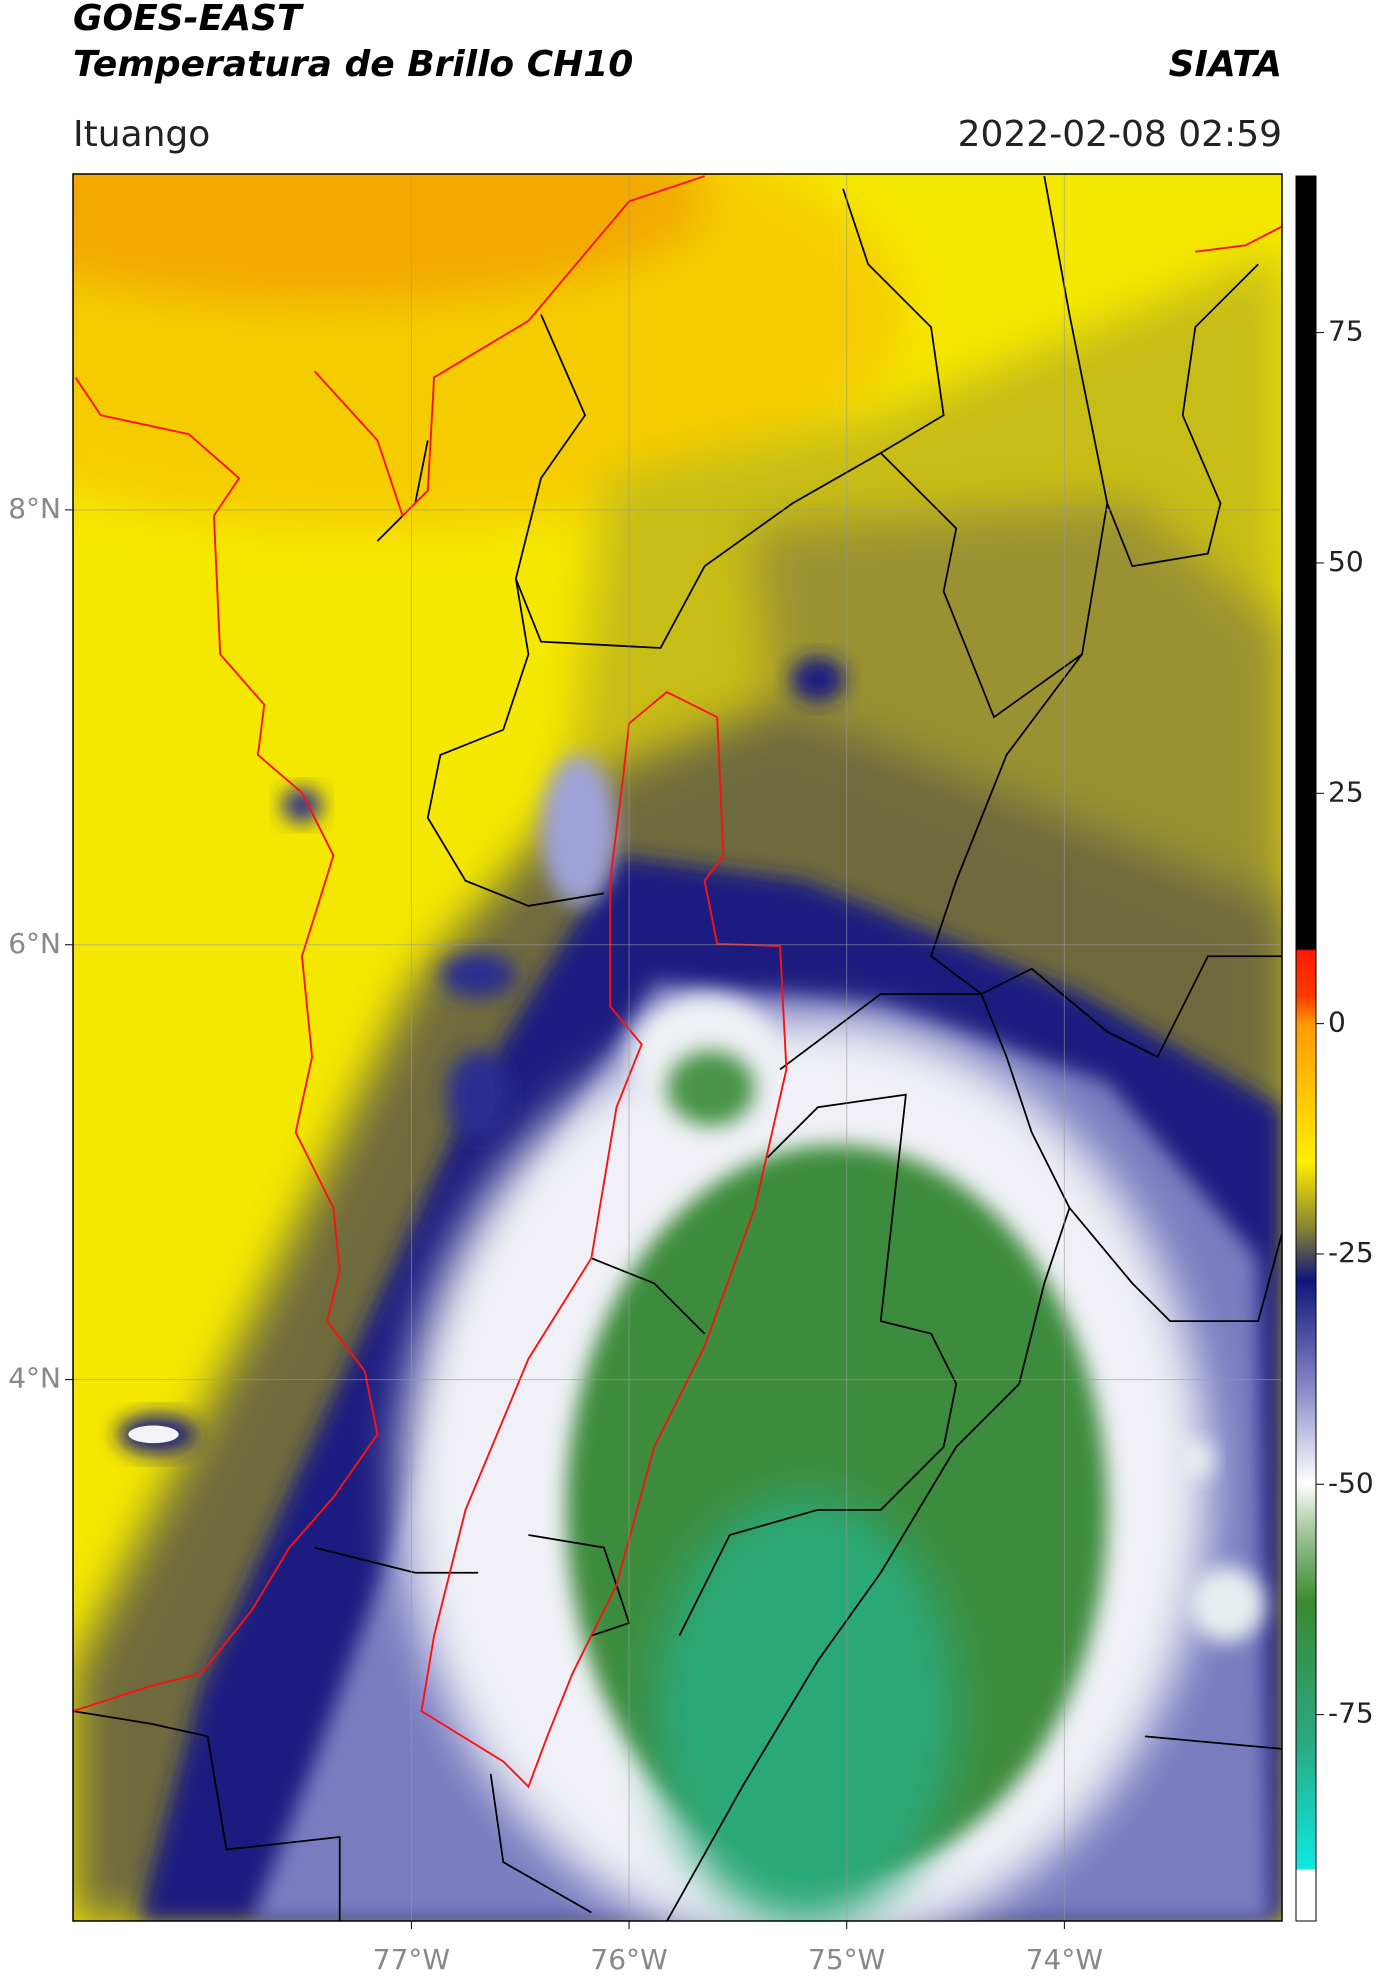 The height and width of the screenshot is (1985, 1384). I want to click on subtitle: Temperatura de Brillo CH10, so click(353, 64).